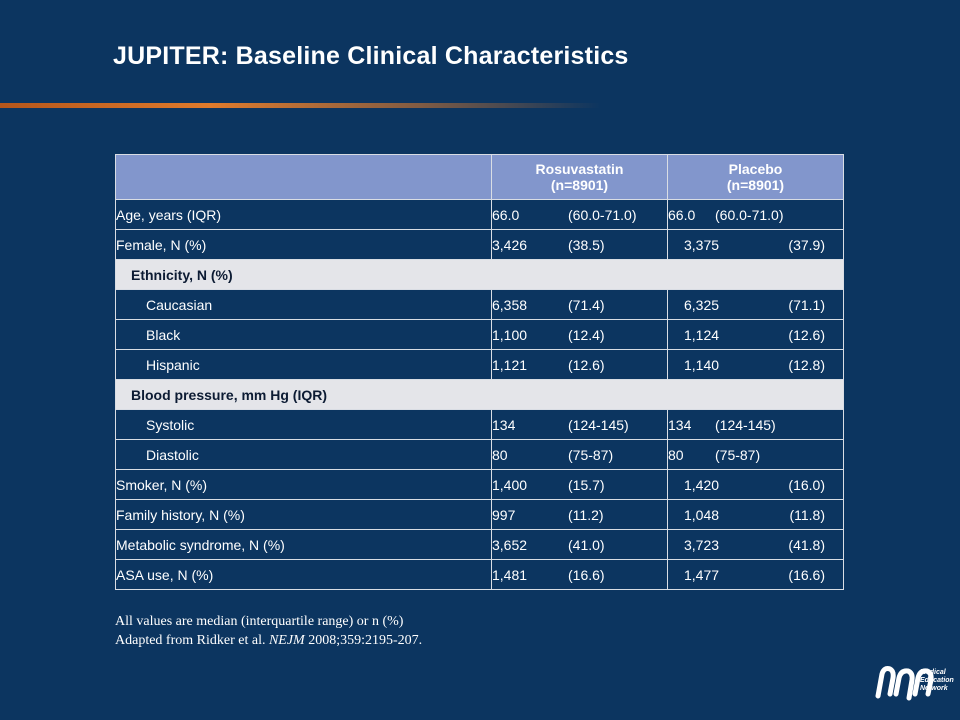 This screenshot has width=960, height=720. What do you see at coordinates (510, 484) in the screenshot?
I see `rosuvastatin-value: 1,400` at bounding box center [510, 484].